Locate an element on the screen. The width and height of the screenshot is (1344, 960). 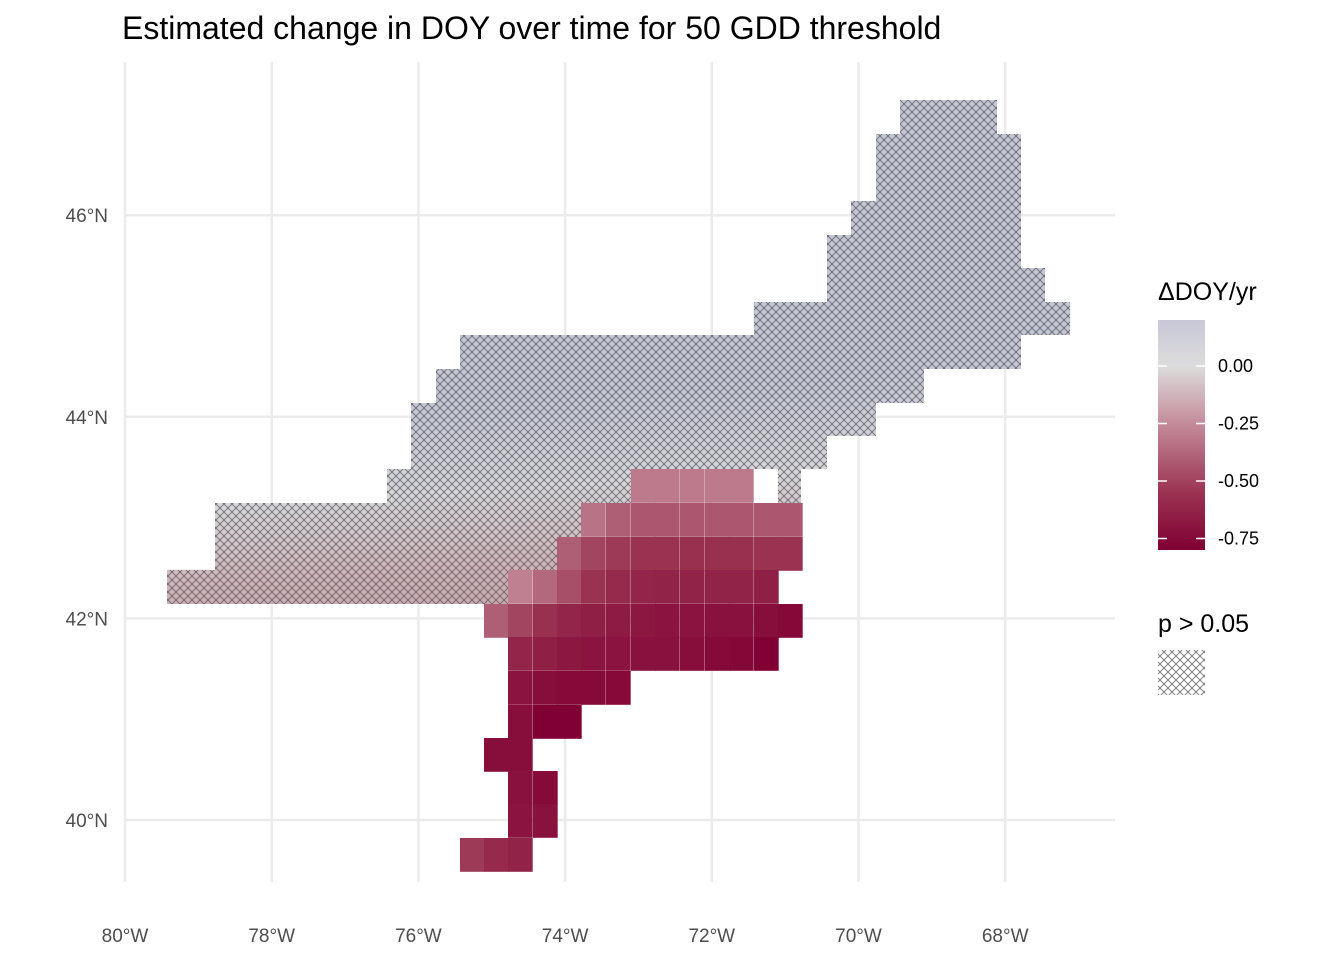
color-bar-label: -0.25 is located at coordinates (1238, 424).